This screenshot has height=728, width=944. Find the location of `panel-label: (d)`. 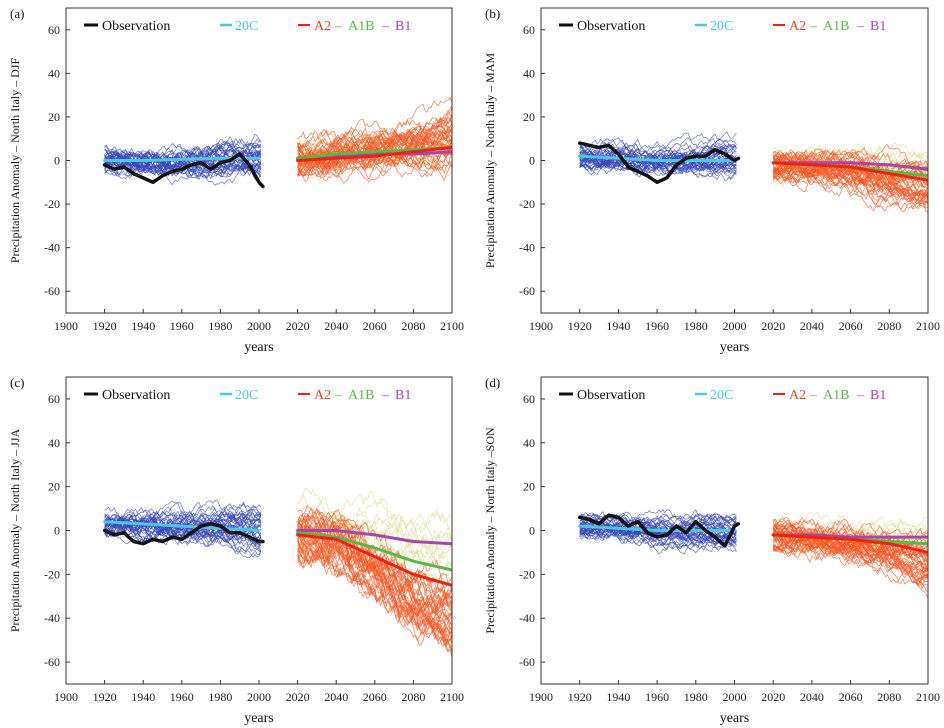

panel-label: (d) is located at coordinates (492, 382).